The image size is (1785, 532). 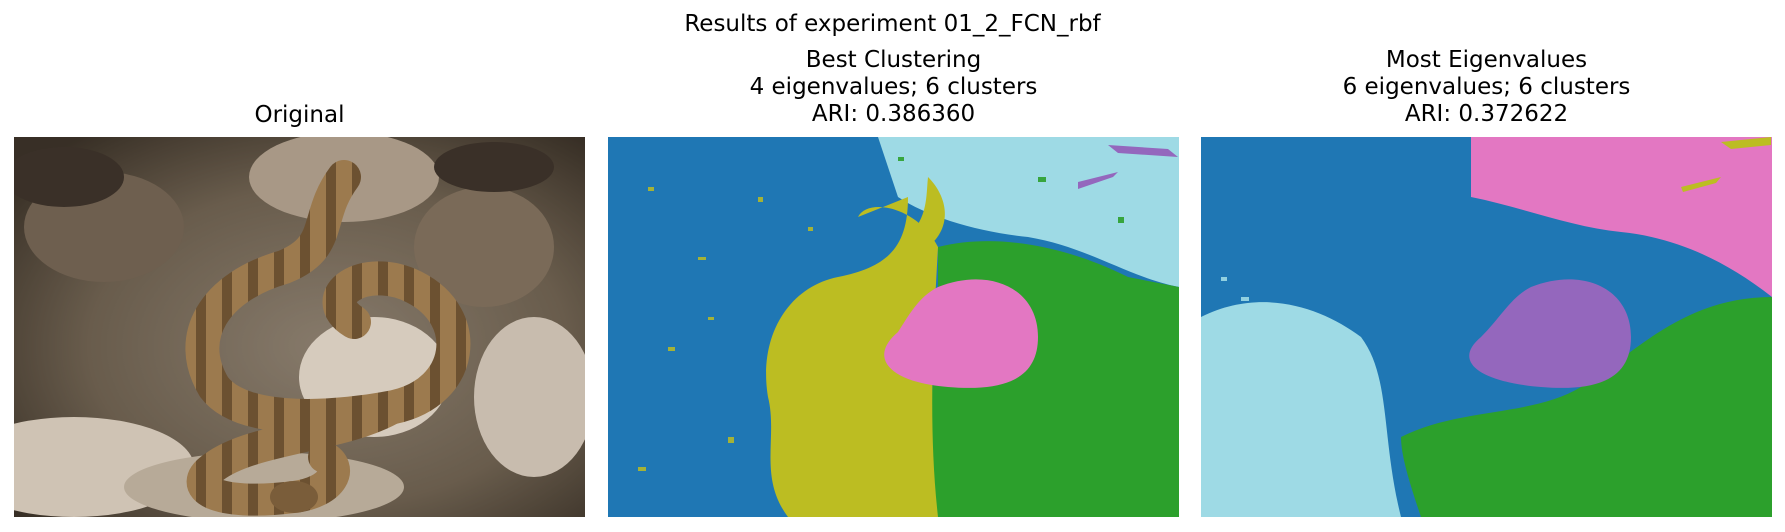 I want to click on figure-suptitle: Results of experiment 01_2_FCN_rbf, so click(x=892, y=24).